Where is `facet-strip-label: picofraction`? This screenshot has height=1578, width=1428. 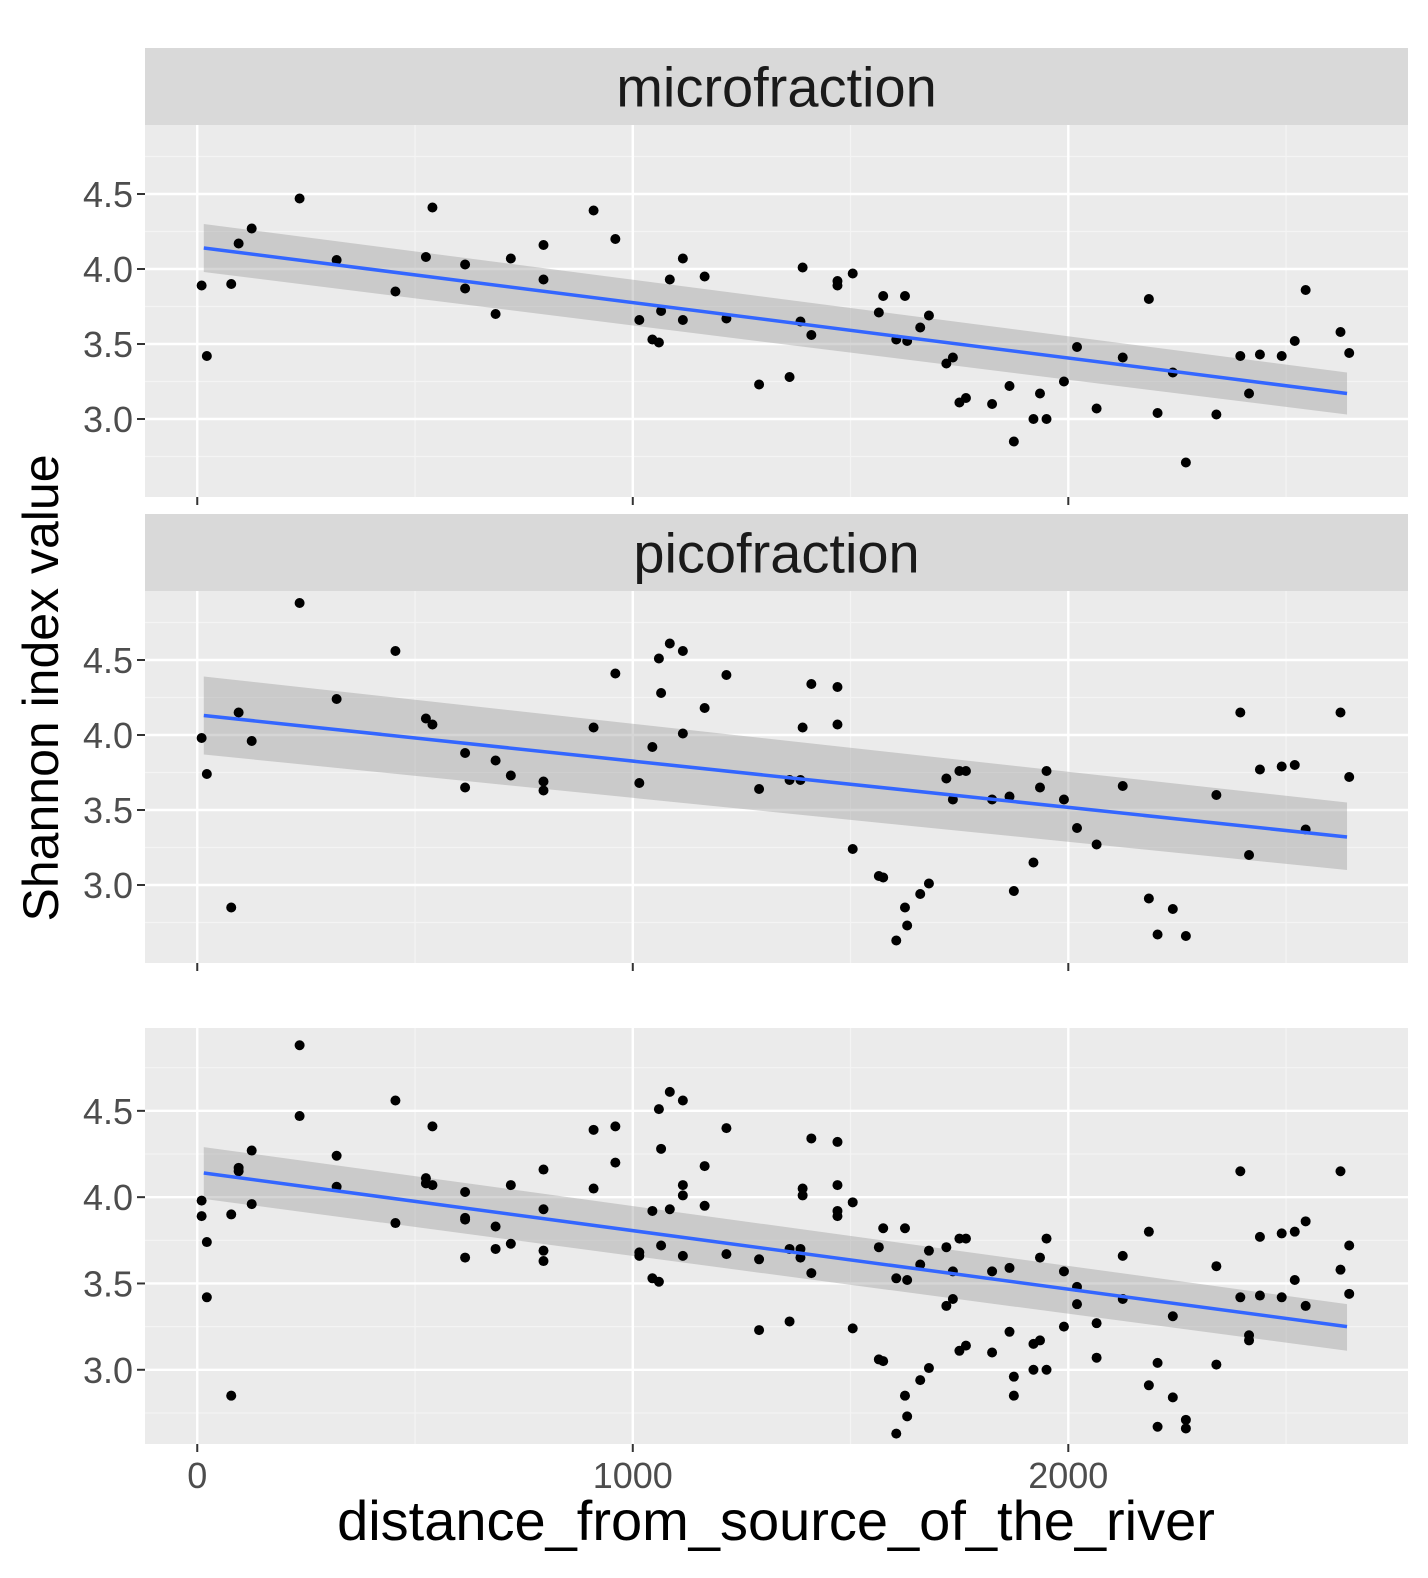
facet-strip-label: picofraction is located at coordinates (776, 553).